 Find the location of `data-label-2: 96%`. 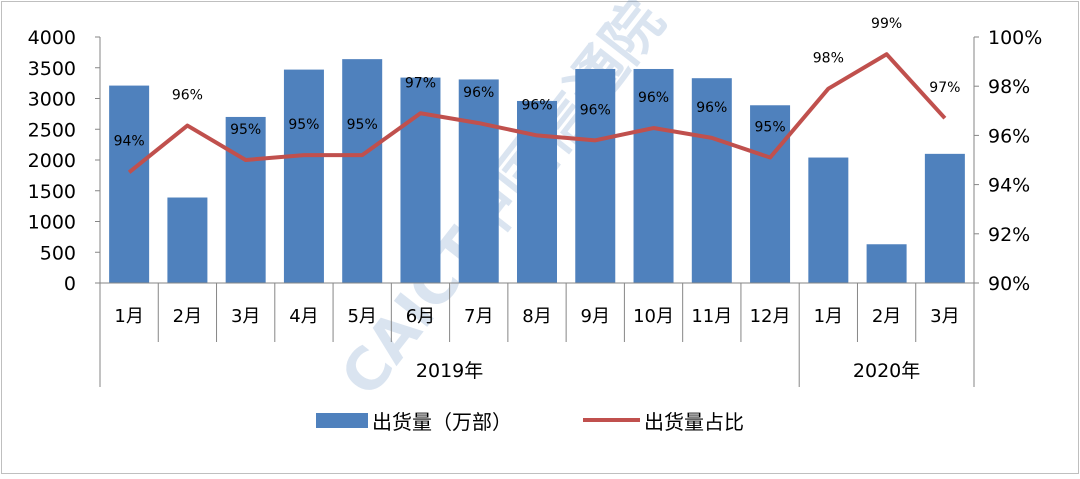

data-label-2: 96% is located at coordinates (187, 96).